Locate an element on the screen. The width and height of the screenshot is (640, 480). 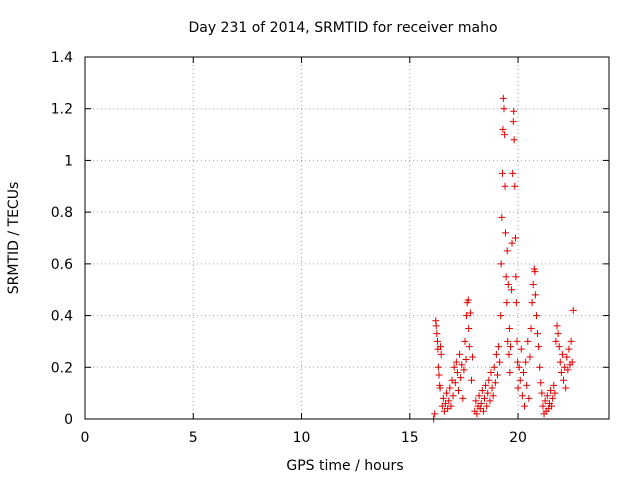
y-tick-label: 0.6 is located at coordinates (62, 265).